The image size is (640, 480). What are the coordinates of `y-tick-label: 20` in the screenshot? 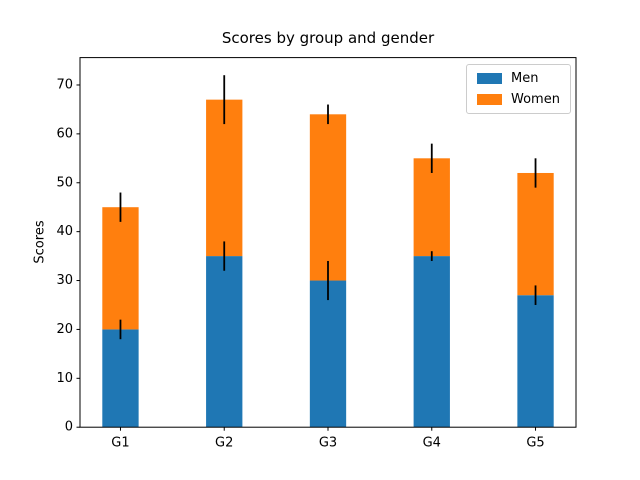 It's located at (64, 329).